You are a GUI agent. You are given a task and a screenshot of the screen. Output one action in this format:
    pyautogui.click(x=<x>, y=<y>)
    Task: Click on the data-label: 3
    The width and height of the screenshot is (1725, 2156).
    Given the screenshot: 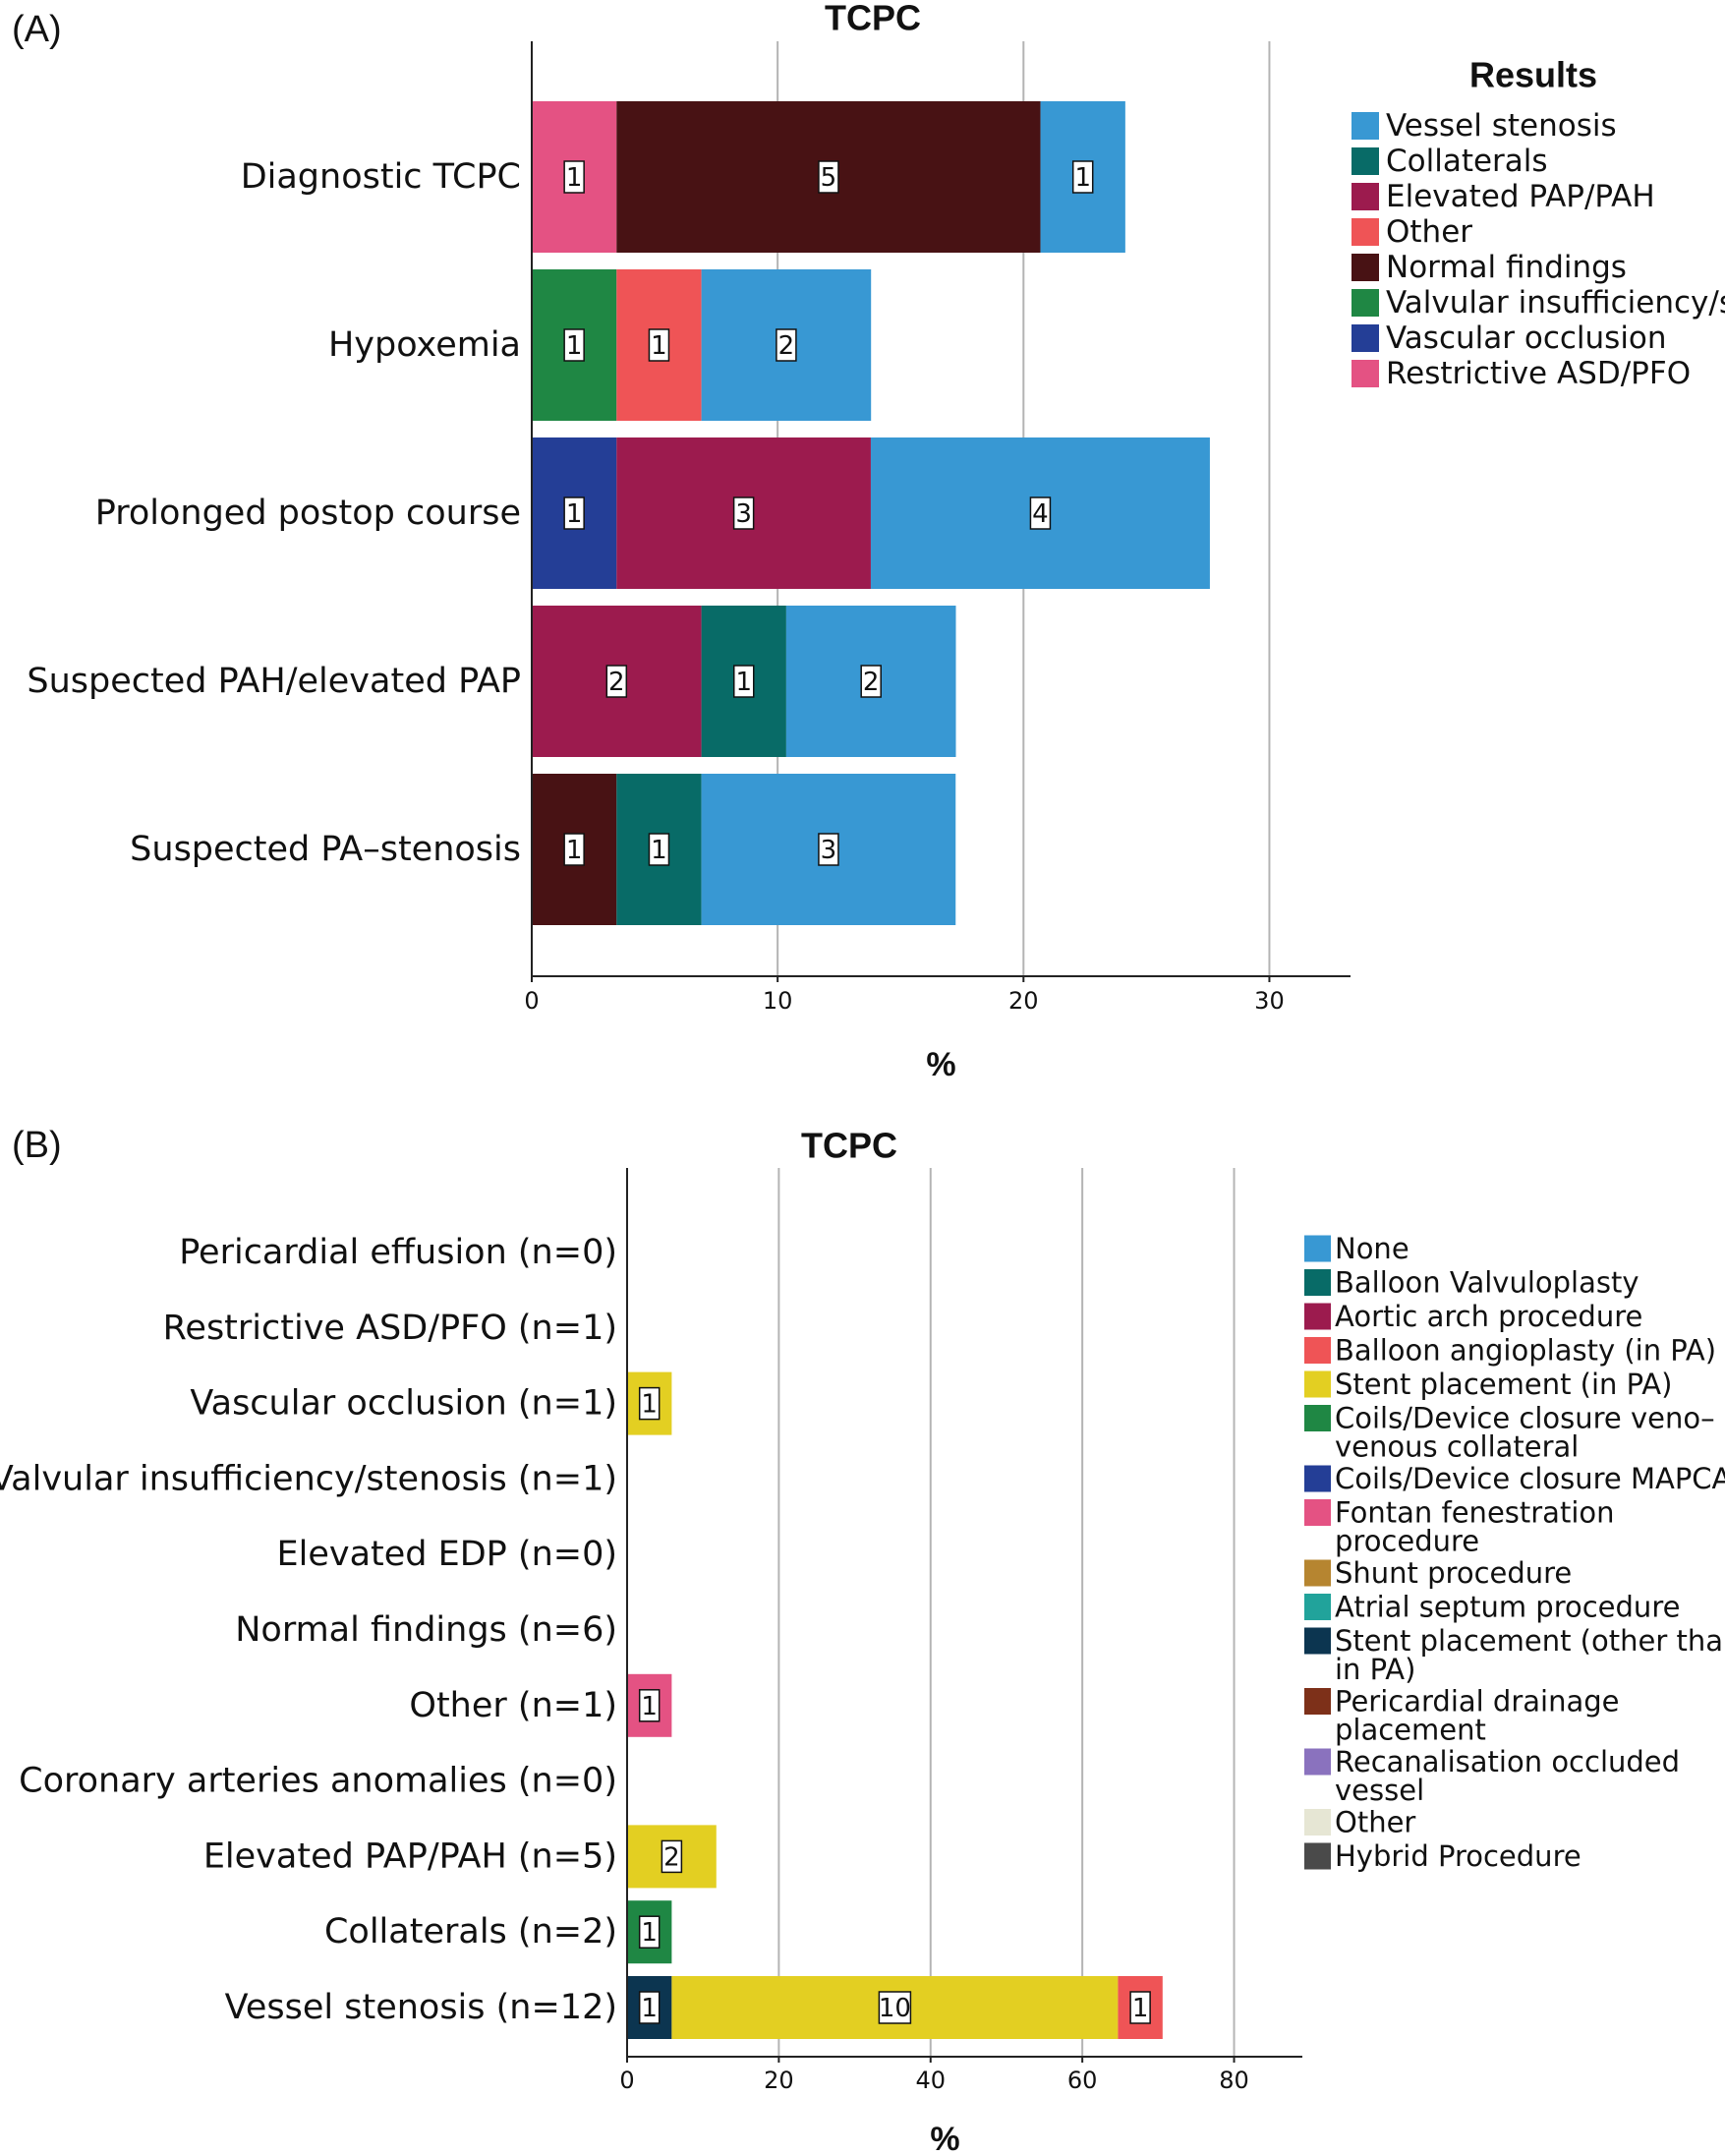 What is the action you would take?
    pyautogui.click(x=743, y=514)
    